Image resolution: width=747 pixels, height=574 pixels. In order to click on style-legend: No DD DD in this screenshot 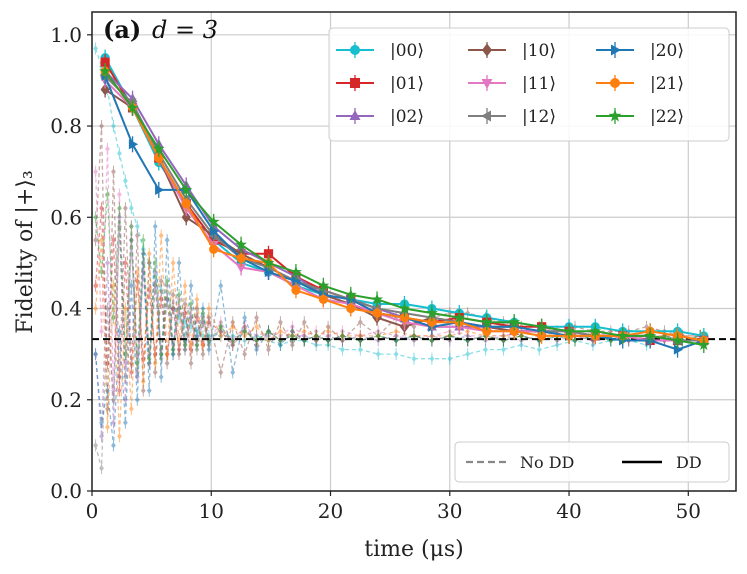, I will do `click(592, 462)`.